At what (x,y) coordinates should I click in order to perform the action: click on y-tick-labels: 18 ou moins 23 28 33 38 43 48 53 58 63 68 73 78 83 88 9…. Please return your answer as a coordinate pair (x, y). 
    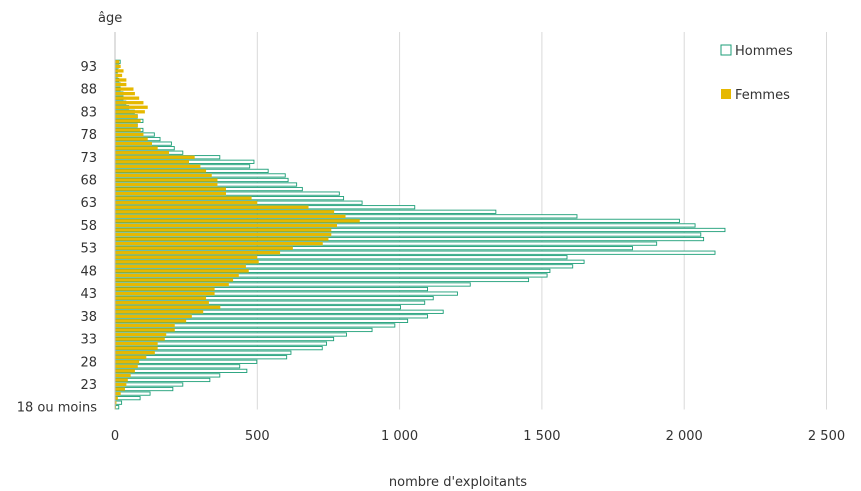
    Looking at the image, I should click on (57, 238).